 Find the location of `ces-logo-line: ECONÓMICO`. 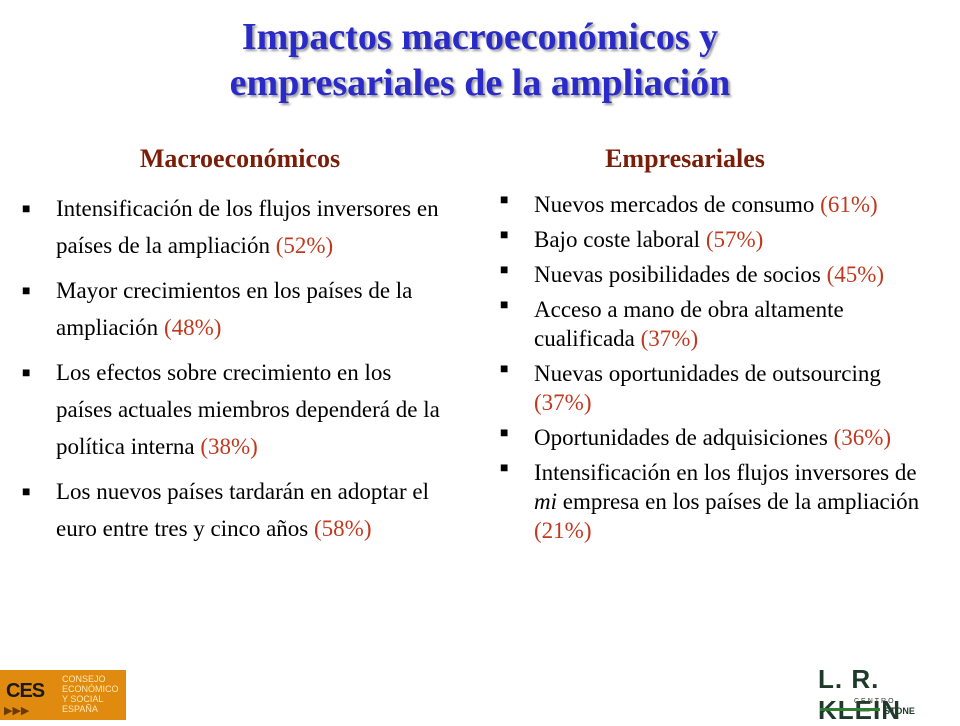

ces-logo-line: ECONÓMICO is located at coordinates (90, 689).